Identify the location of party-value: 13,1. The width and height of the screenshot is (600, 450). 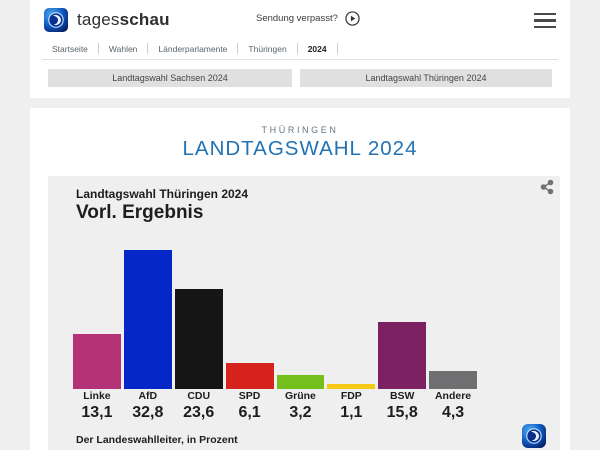
(97, 412).